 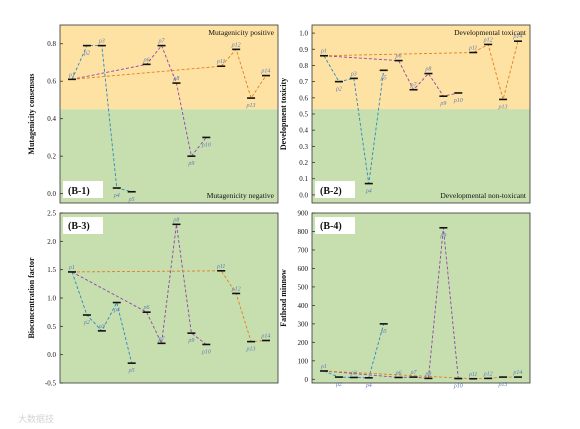 I want to click on y-tick-label: 2.5, so click(x=51, y=214).